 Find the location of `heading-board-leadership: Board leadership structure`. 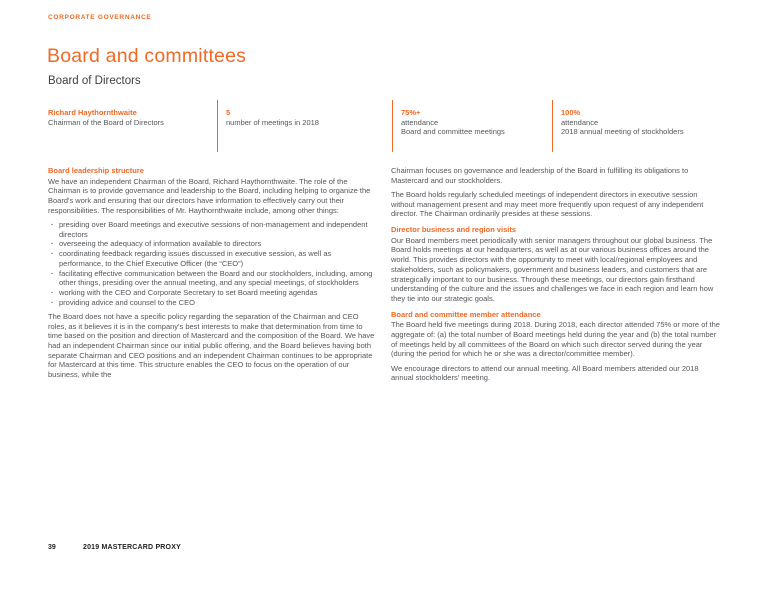

heading-board-leadership: Board leadership structure is located at coordinates (96, 170).